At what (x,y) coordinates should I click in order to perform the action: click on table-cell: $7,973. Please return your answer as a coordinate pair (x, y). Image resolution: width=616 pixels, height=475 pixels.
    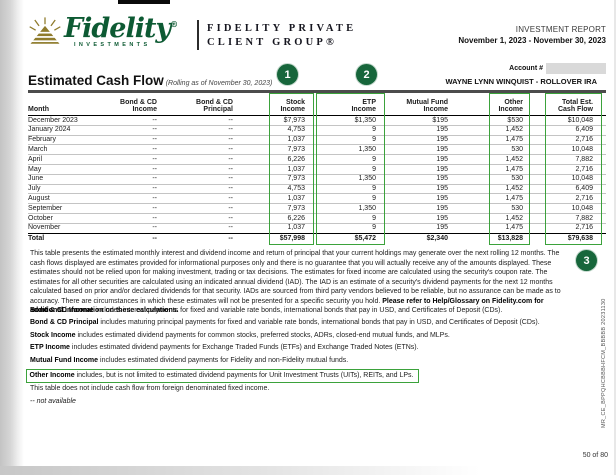
    Looking at the image, I should click on (294, 120).